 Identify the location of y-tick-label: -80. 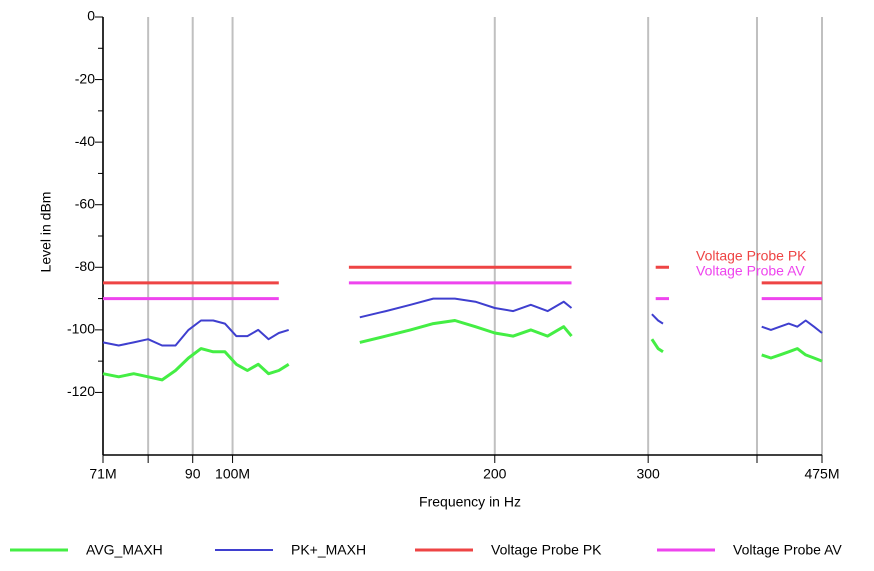
(85, 266).